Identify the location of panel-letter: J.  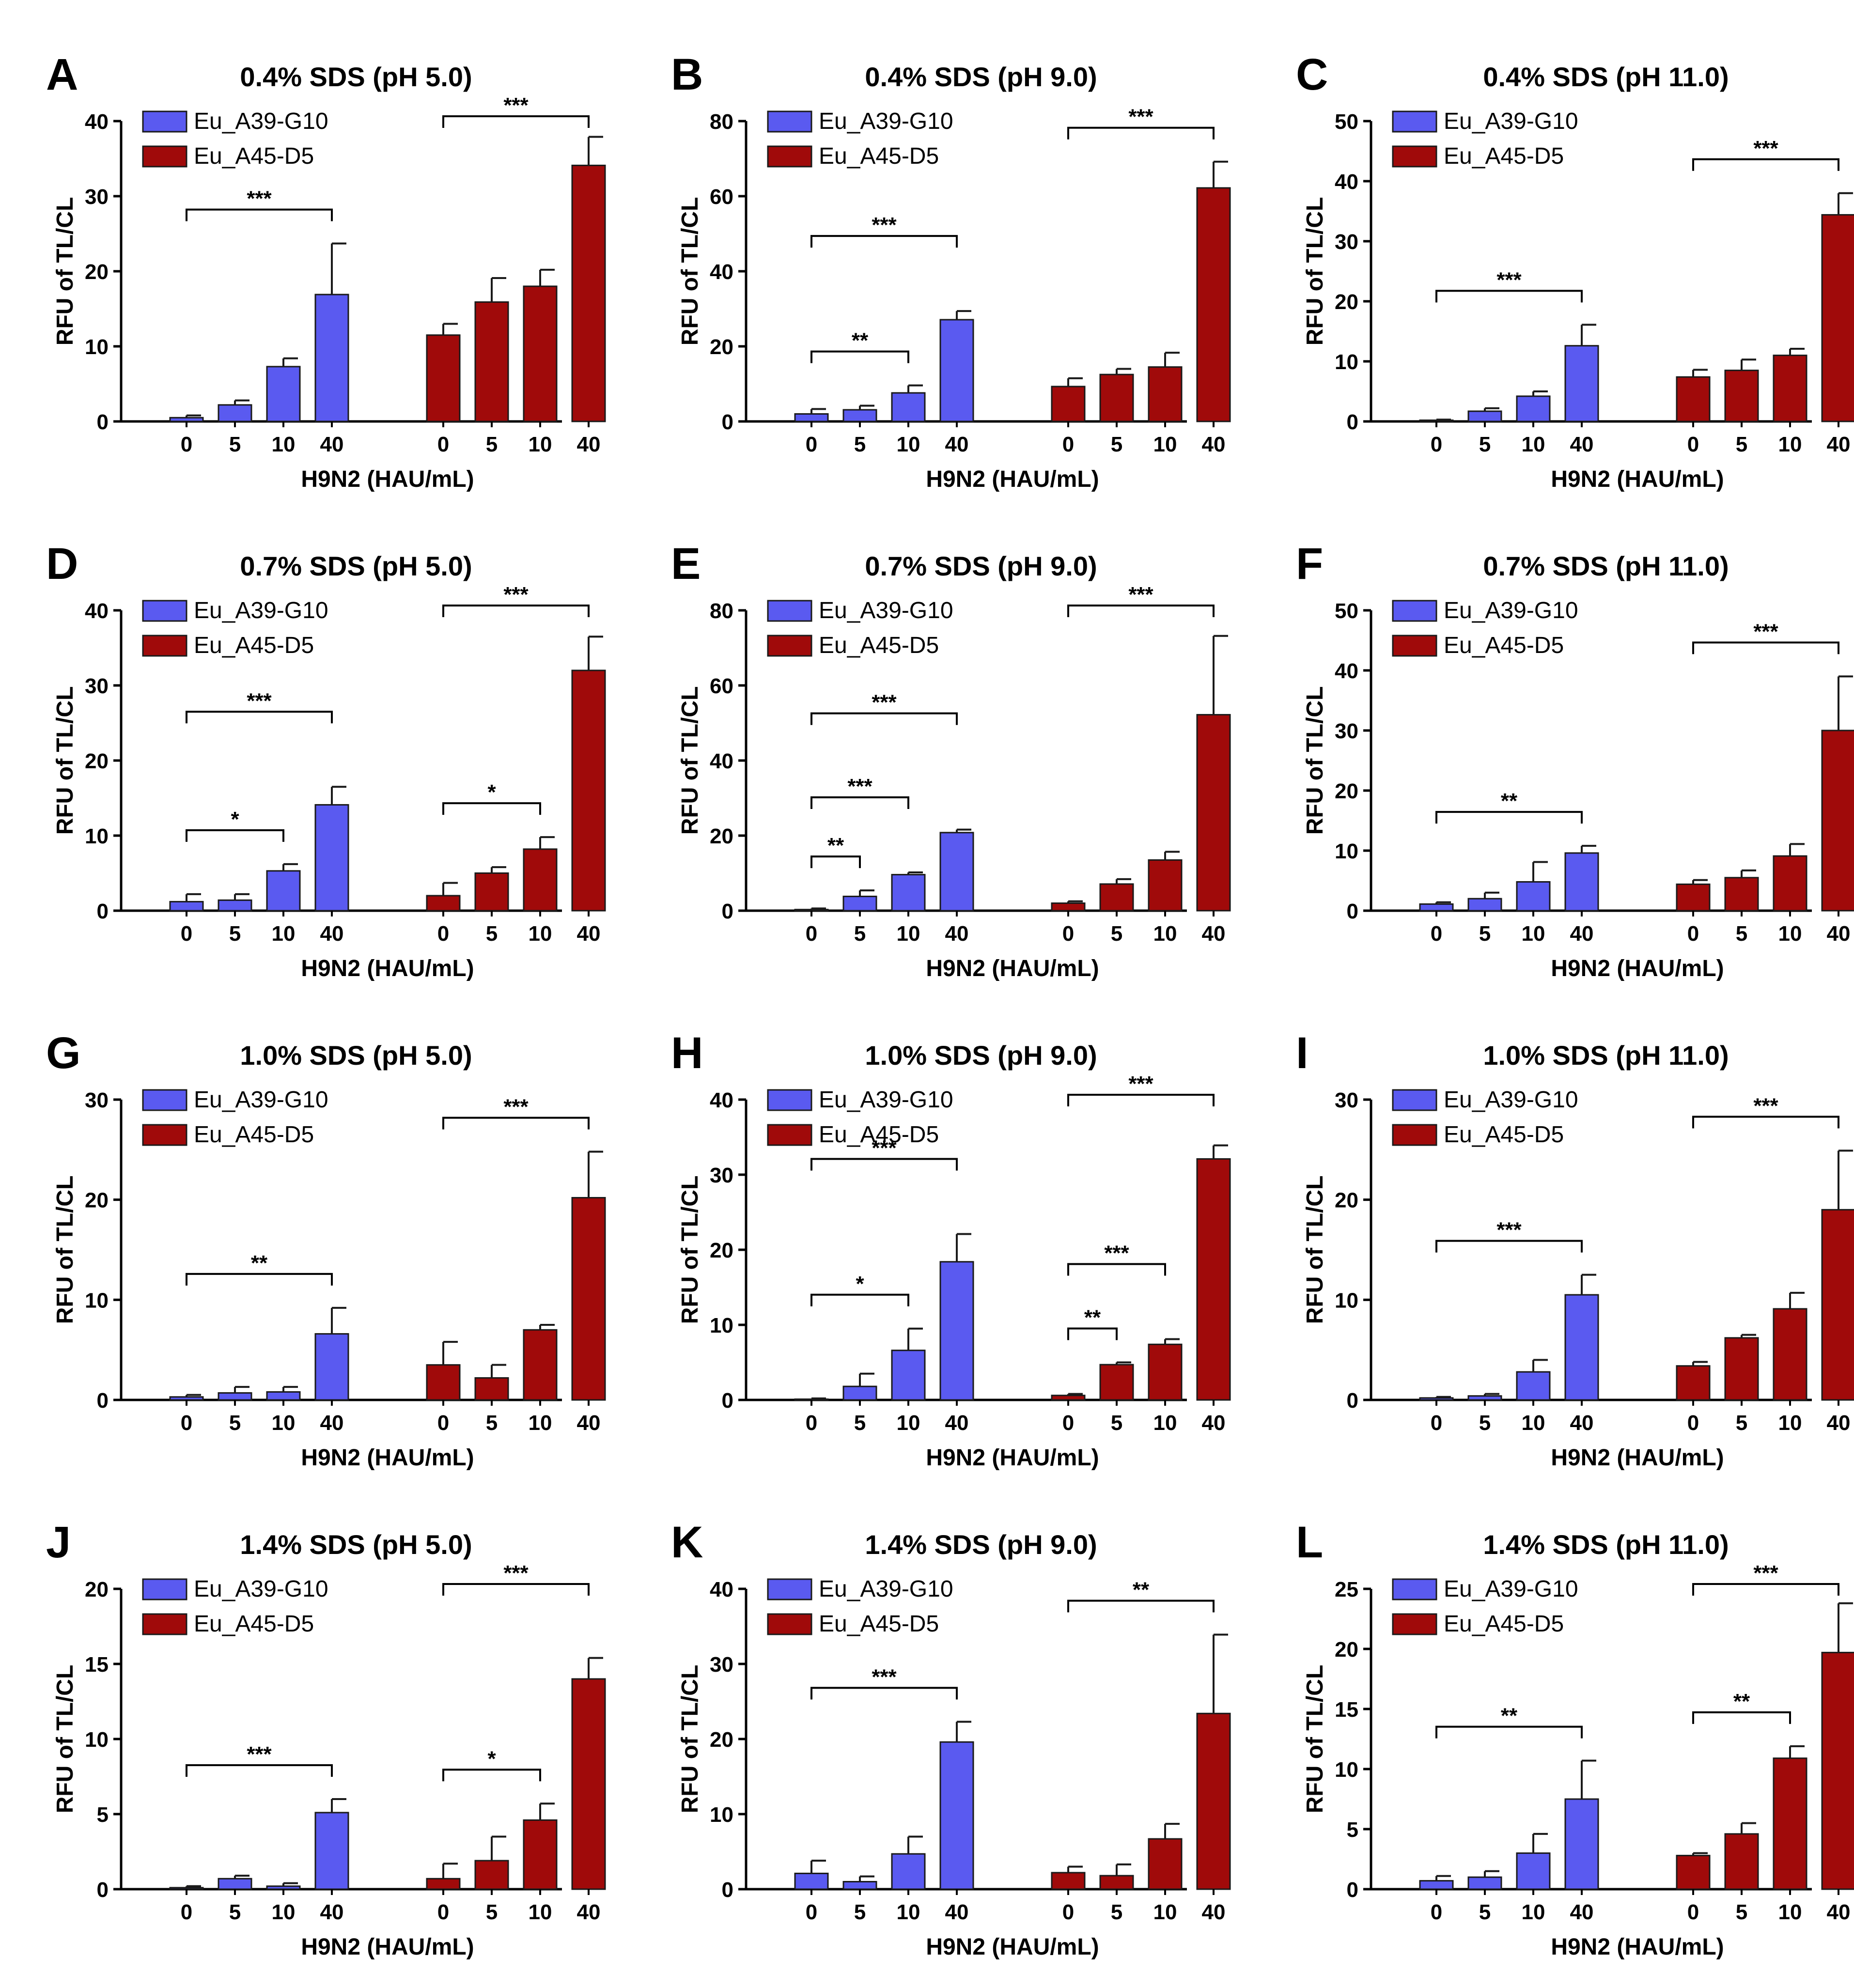
(58, 1542).